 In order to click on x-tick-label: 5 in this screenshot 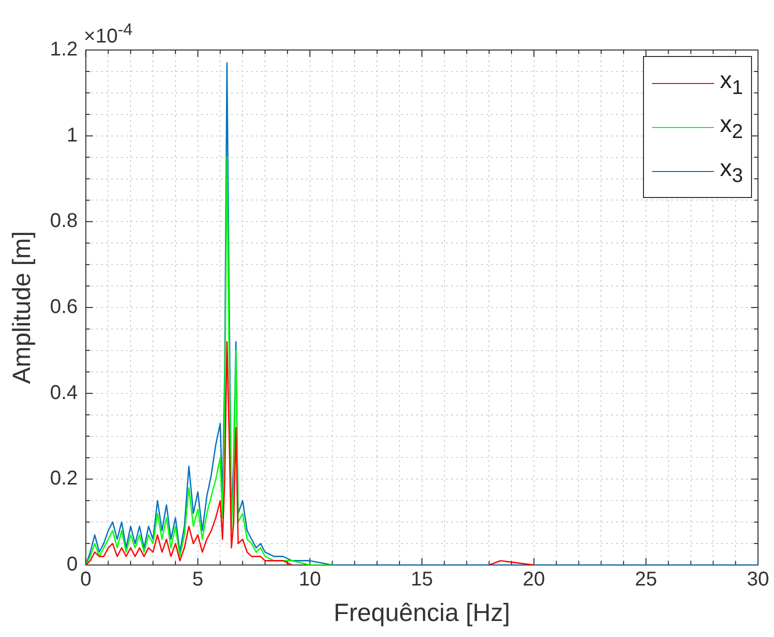, I will do `click(198, 579)`.